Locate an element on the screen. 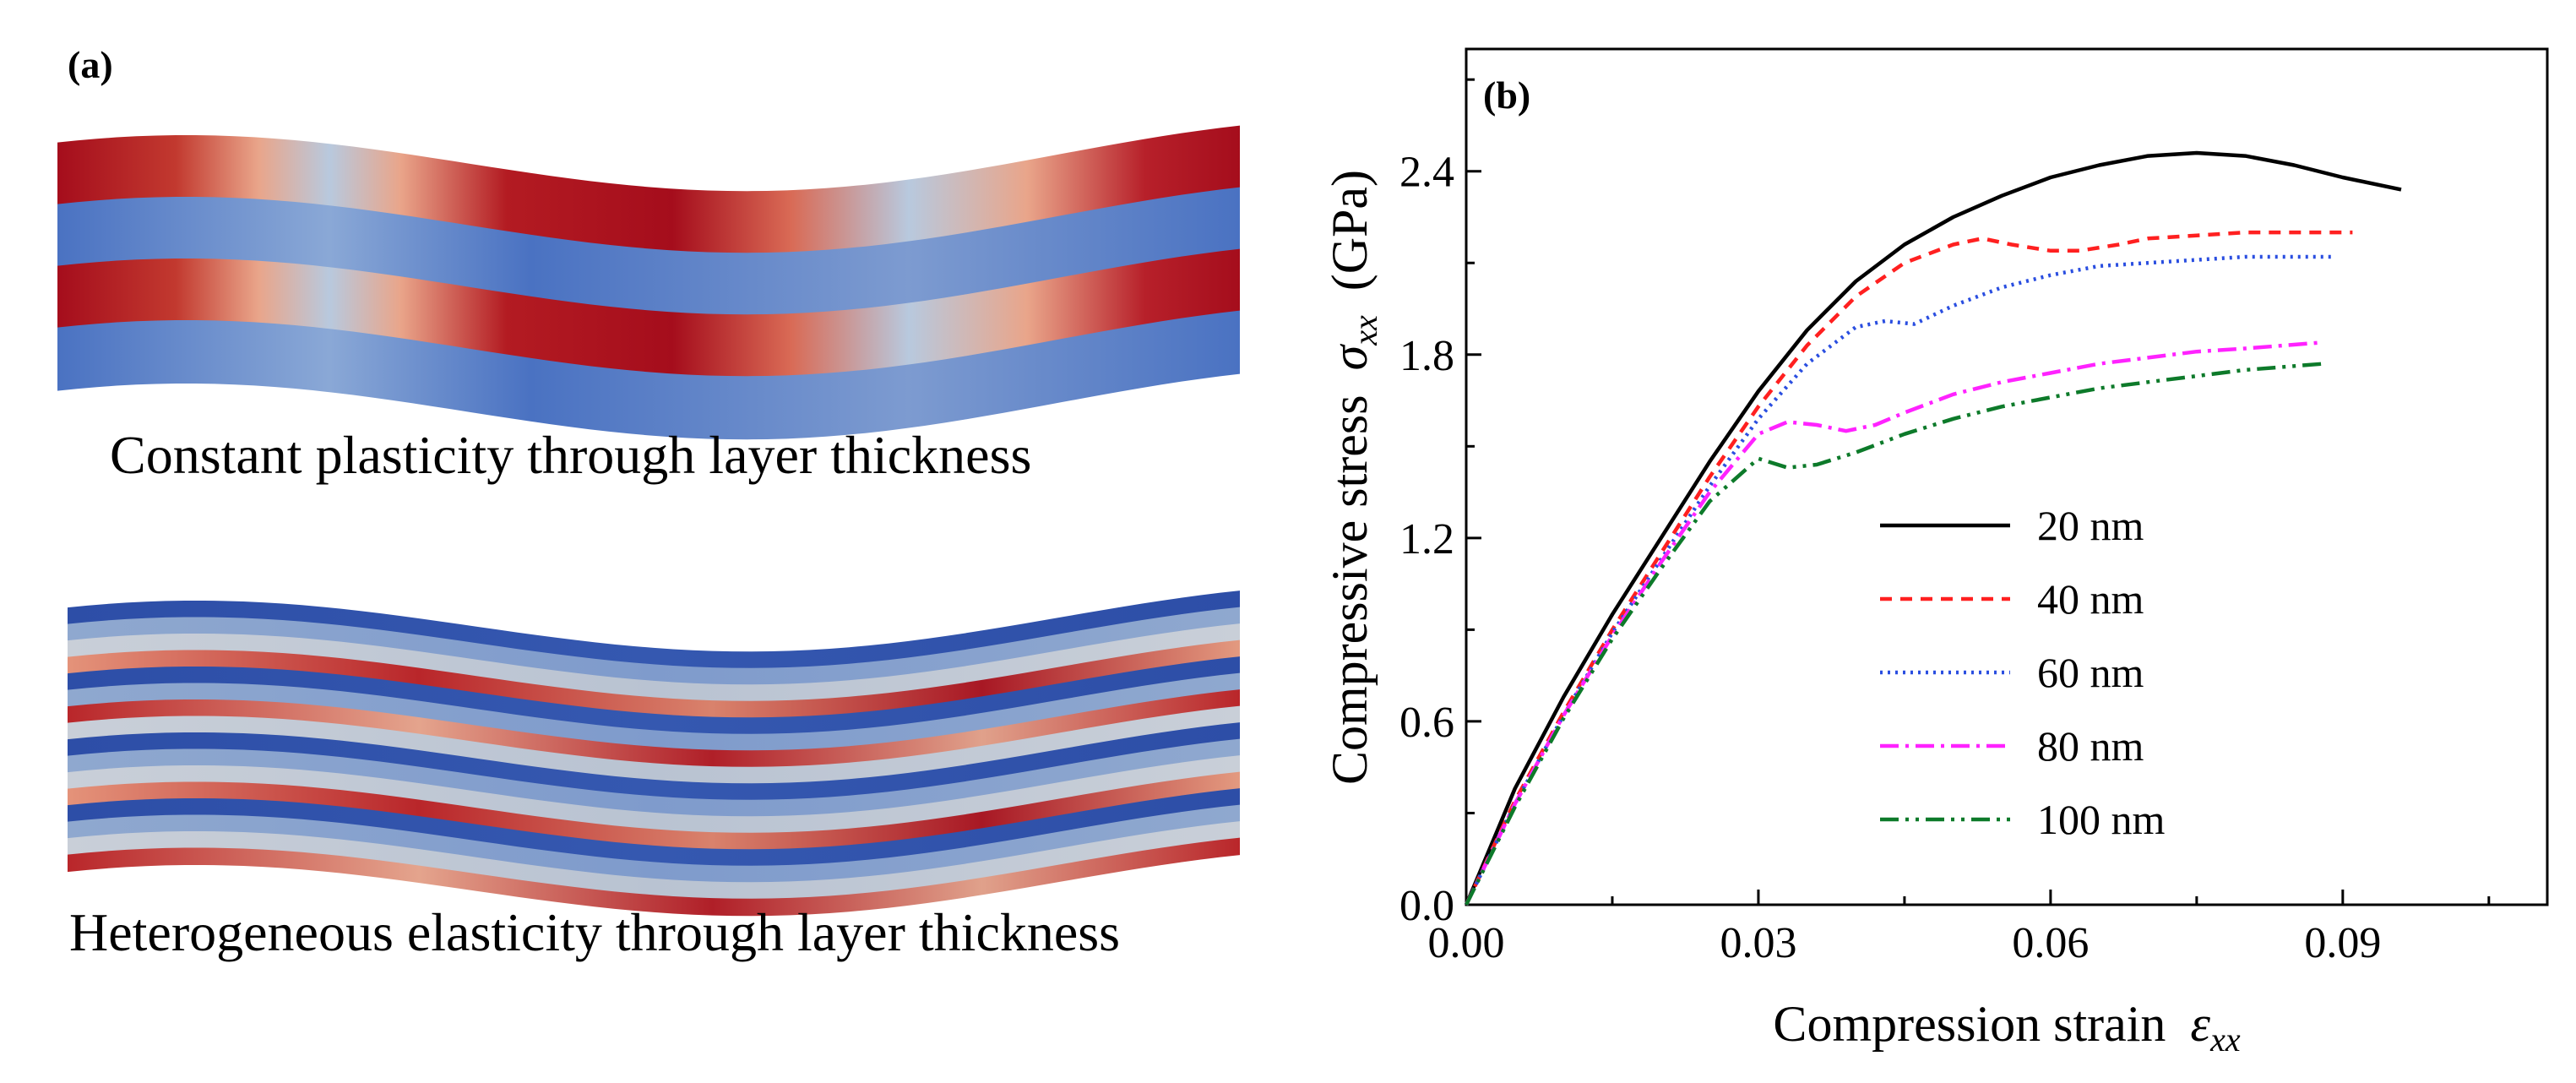 The image size is (2576, 1083). x-axis-label: Compression strain is located at coordinates (1969, 1024).